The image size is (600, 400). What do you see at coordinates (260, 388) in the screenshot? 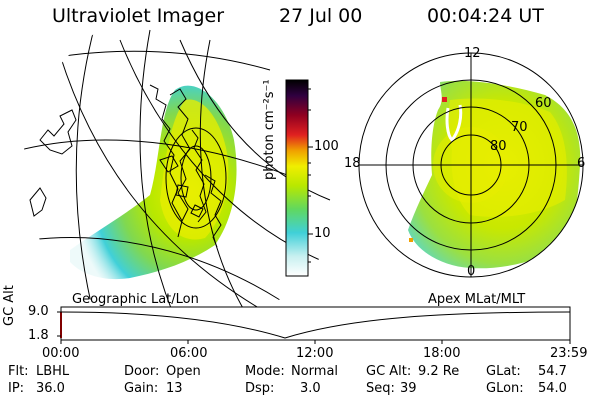
I see `dsp-label: Dsp:` at bounding box center [260, 388].